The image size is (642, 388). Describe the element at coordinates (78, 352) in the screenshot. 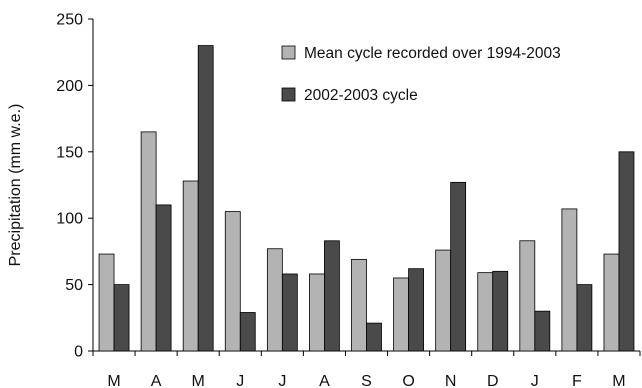

I see `y-tick-label: 0` at that location.